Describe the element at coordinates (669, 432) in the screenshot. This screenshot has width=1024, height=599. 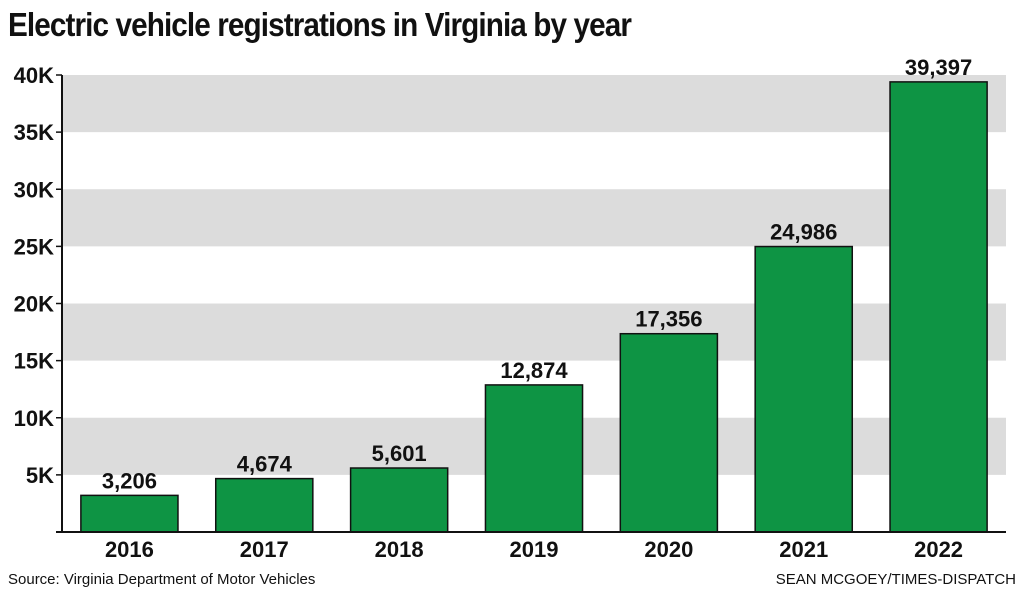
I see `bar-2020` at that location.